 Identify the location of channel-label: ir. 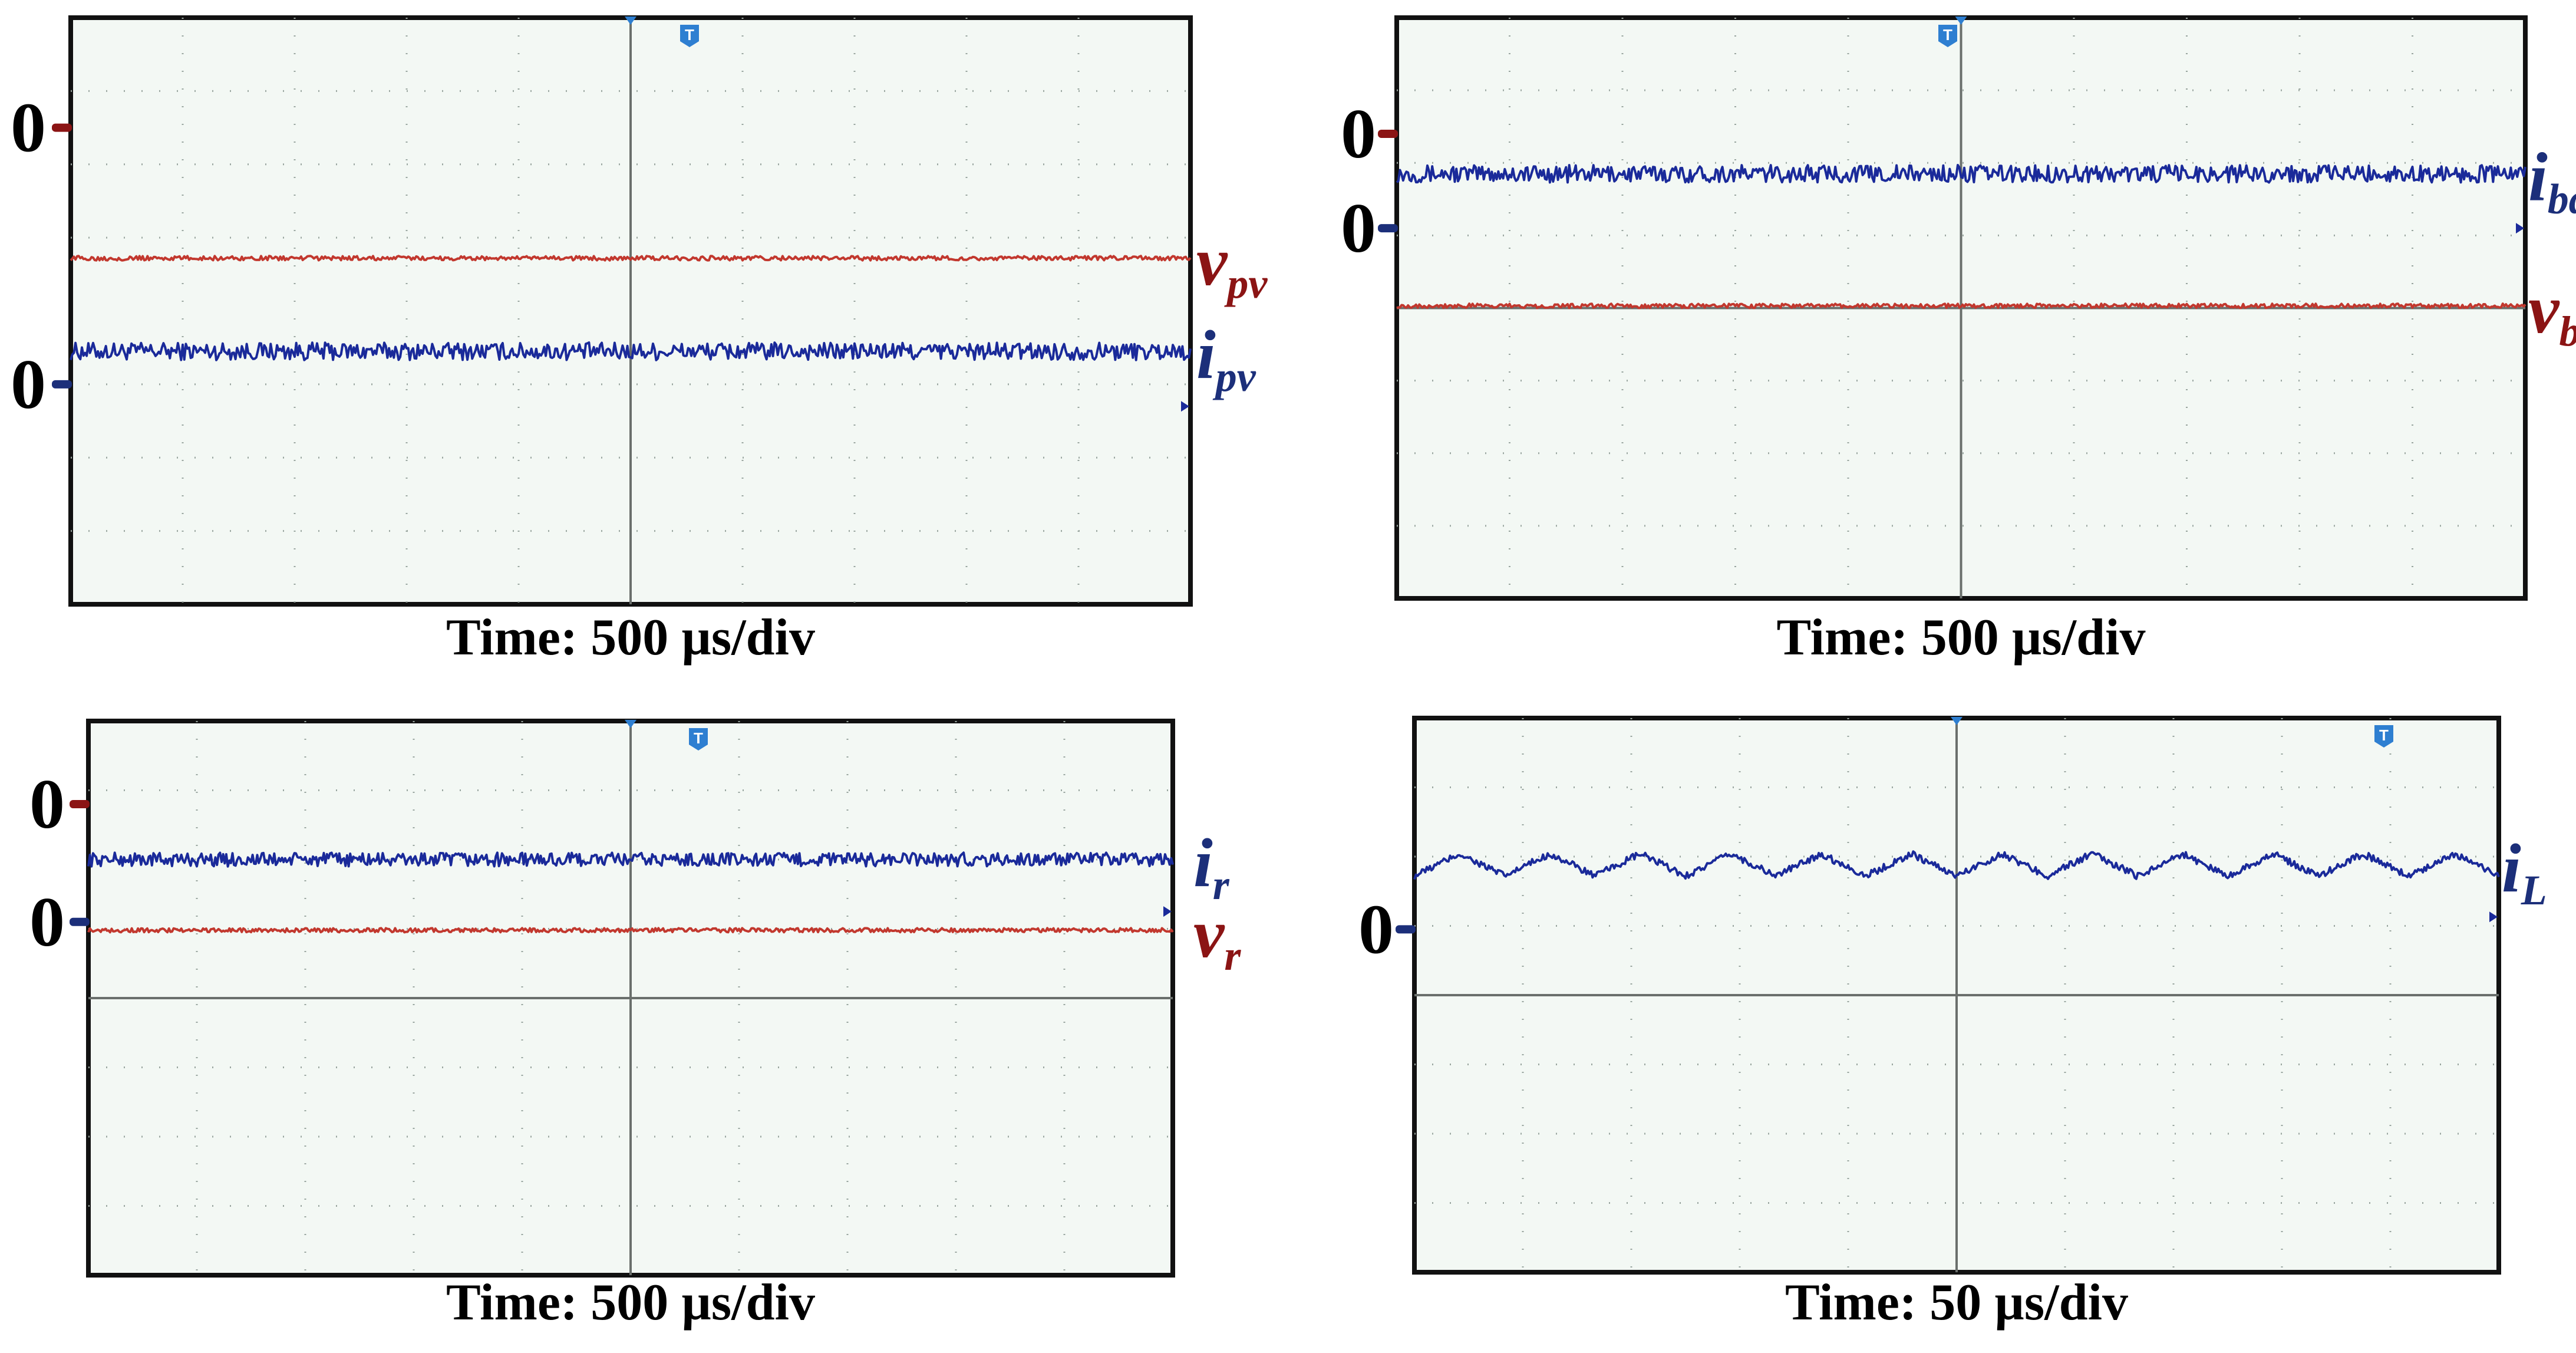
(1212, 866).